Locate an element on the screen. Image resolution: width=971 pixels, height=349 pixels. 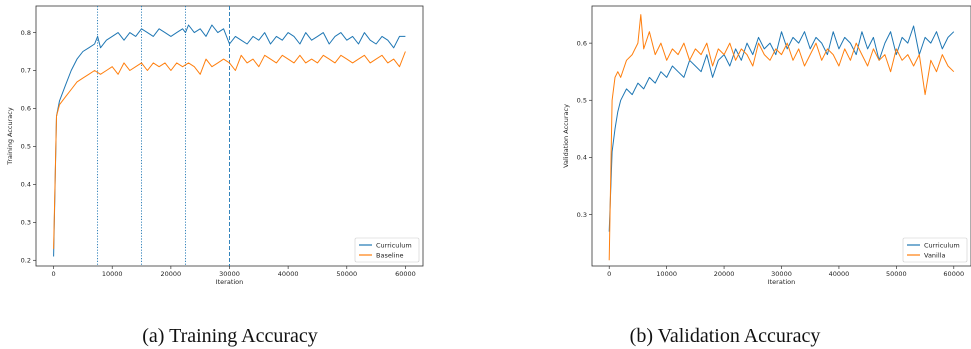
y-axis-label: Validation Accuracy is located at coordinates (566, 136).